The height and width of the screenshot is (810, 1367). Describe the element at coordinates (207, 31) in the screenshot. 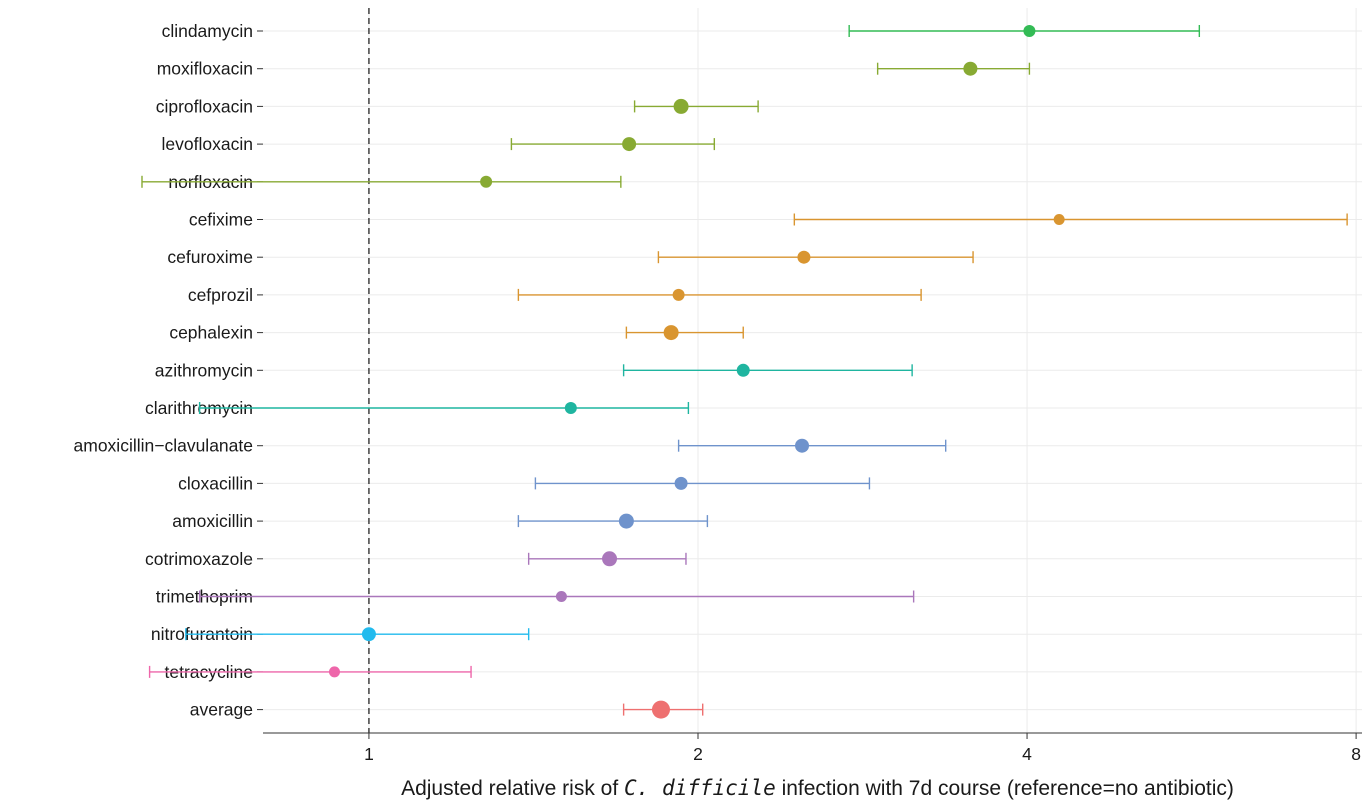

I see `category-label: clindamycin` at that location.